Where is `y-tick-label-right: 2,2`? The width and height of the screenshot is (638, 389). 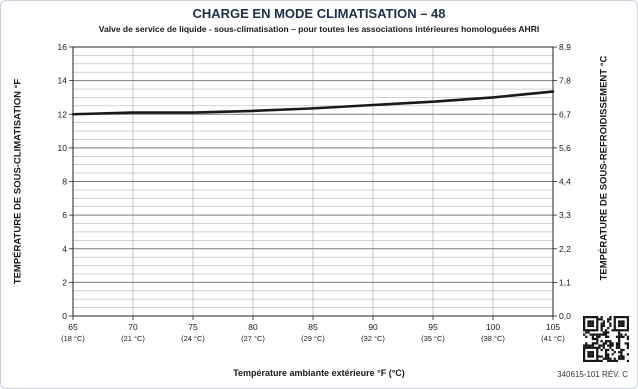 y-tick-label-right: 2,2 is located at coordinates (565, 249).